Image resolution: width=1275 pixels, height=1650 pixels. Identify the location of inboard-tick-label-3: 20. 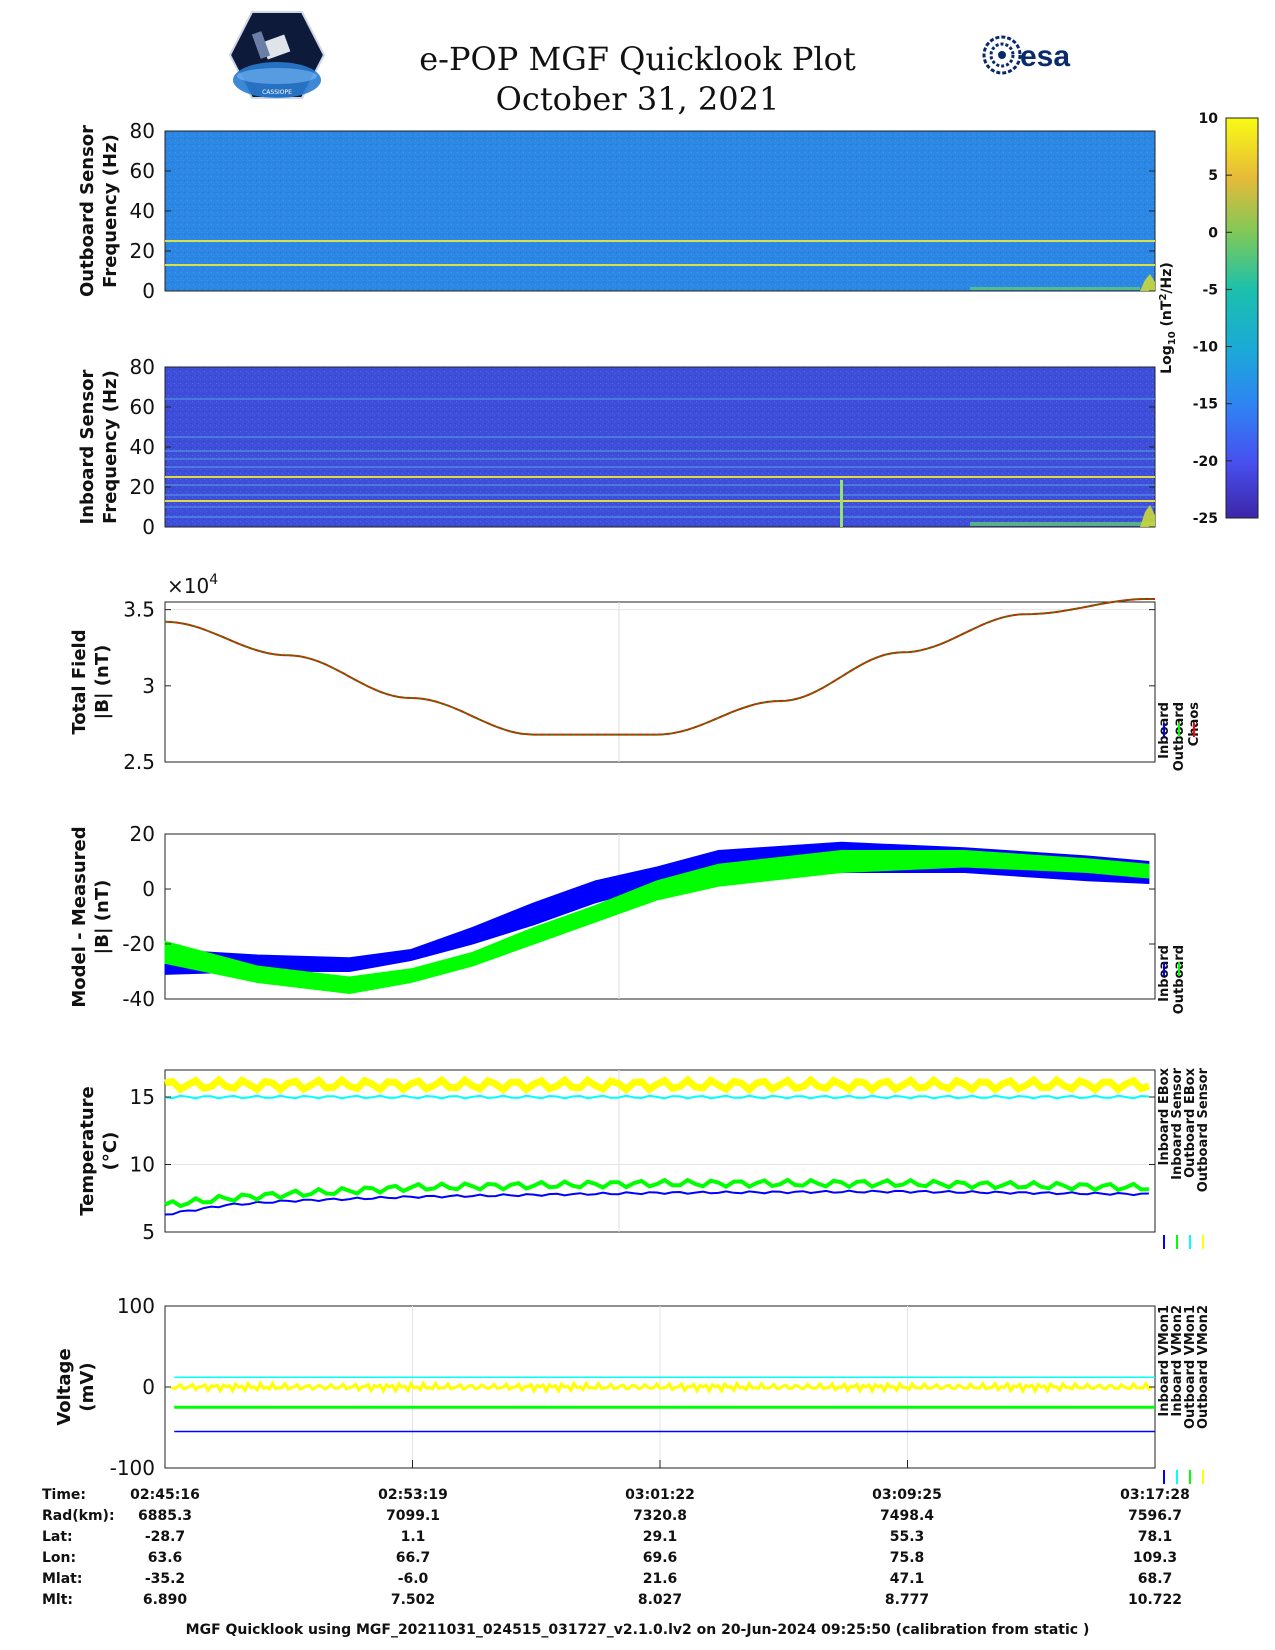
(142, 487).